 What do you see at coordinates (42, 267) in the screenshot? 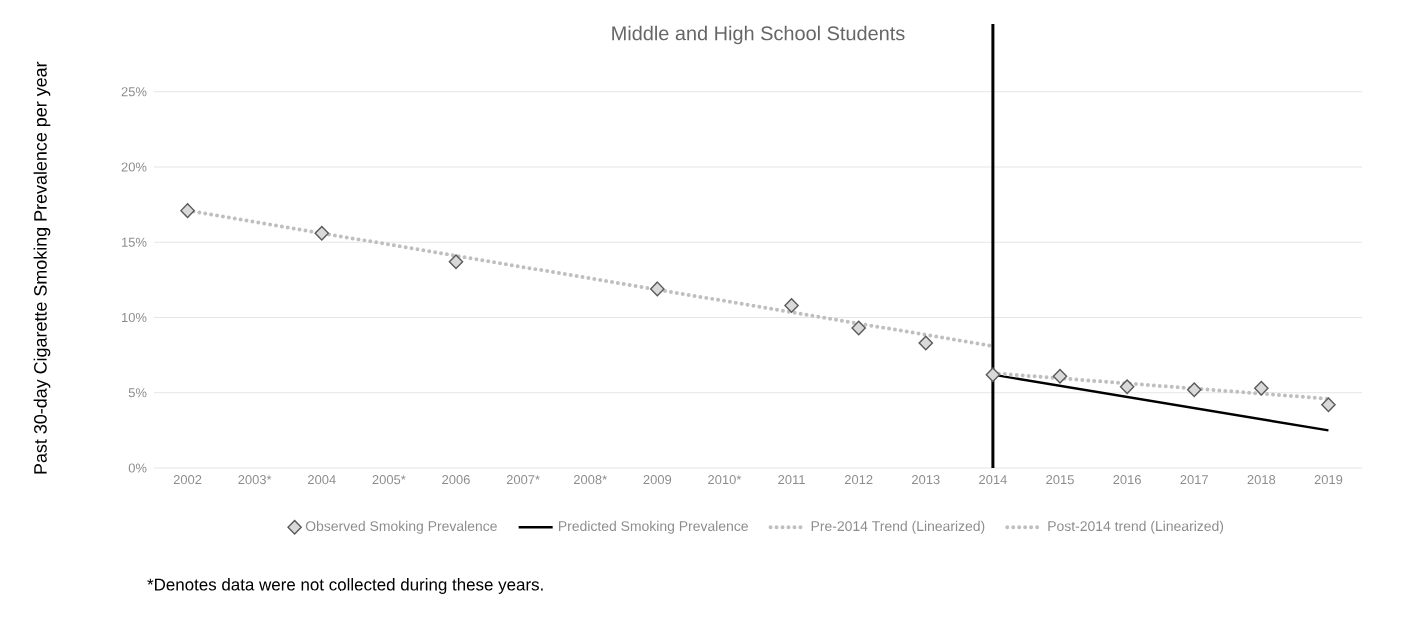
I see `y-axis-title: Past 30-day Cigarette Smoking Prevalence per year` at bounding box center [42, 267].